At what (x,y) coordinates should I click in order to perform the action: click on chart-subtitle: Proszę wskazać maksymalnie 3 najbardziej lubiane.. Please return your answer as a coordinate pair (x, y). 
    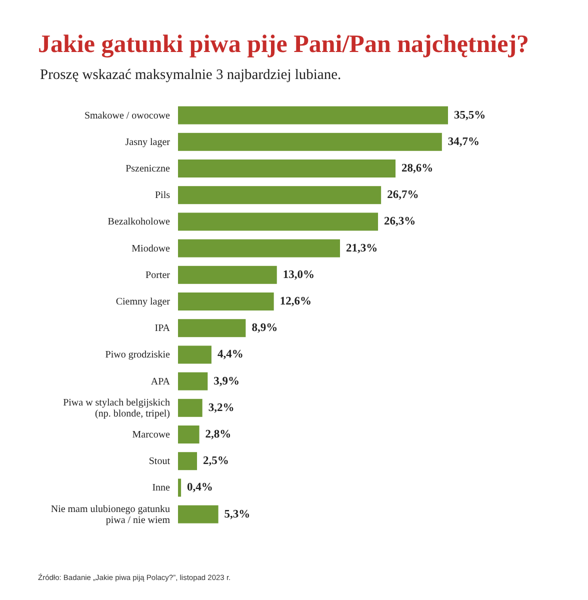
    Looking at the image, I should click on (191, 75).